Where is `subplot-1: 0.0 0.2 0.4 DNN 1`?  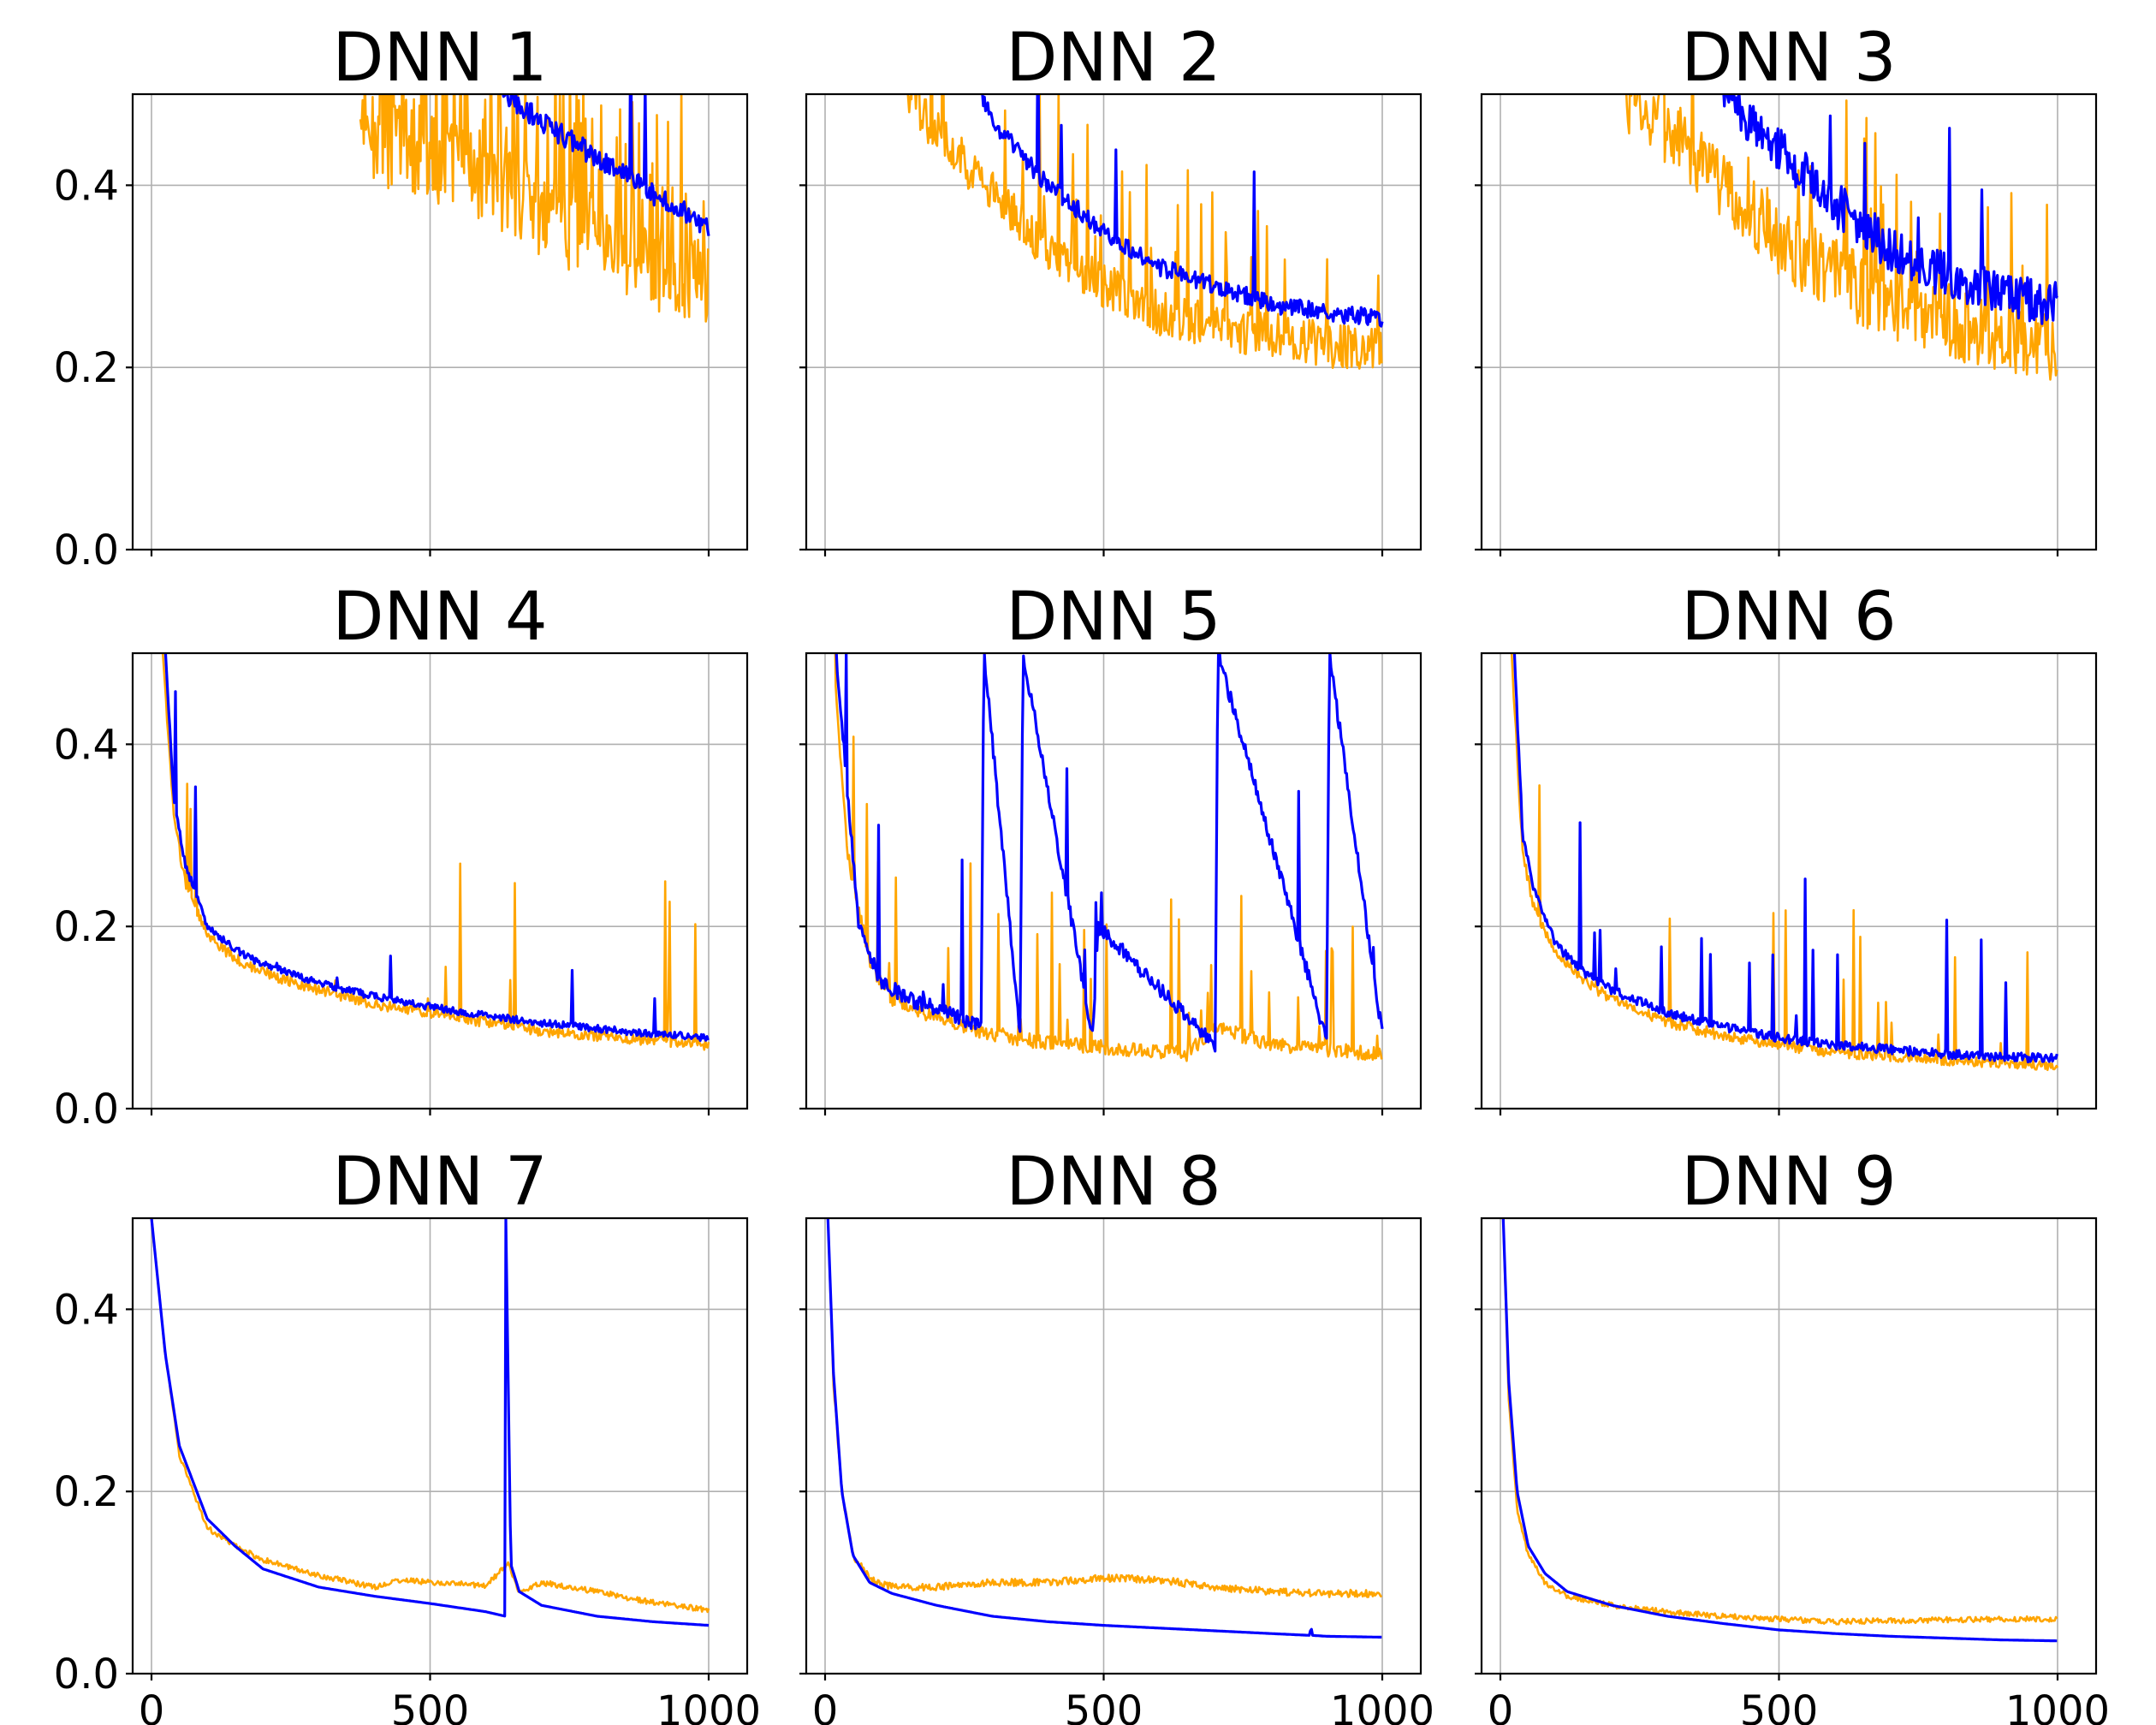
subplot-1: 0.0 0.2 0.4 DNN 1 is located at coordinates (401, 297).